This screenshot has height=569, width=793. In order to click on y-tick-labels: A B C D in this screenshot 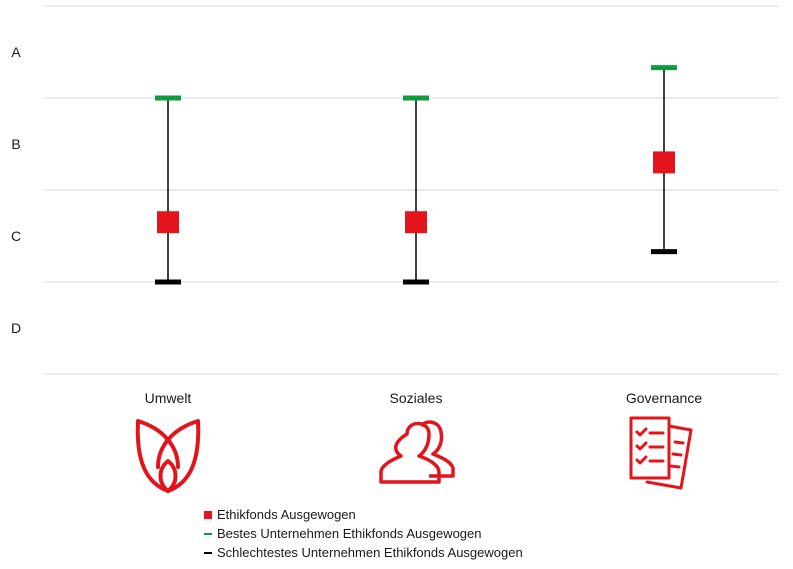, I will do `click(16, 190)`.